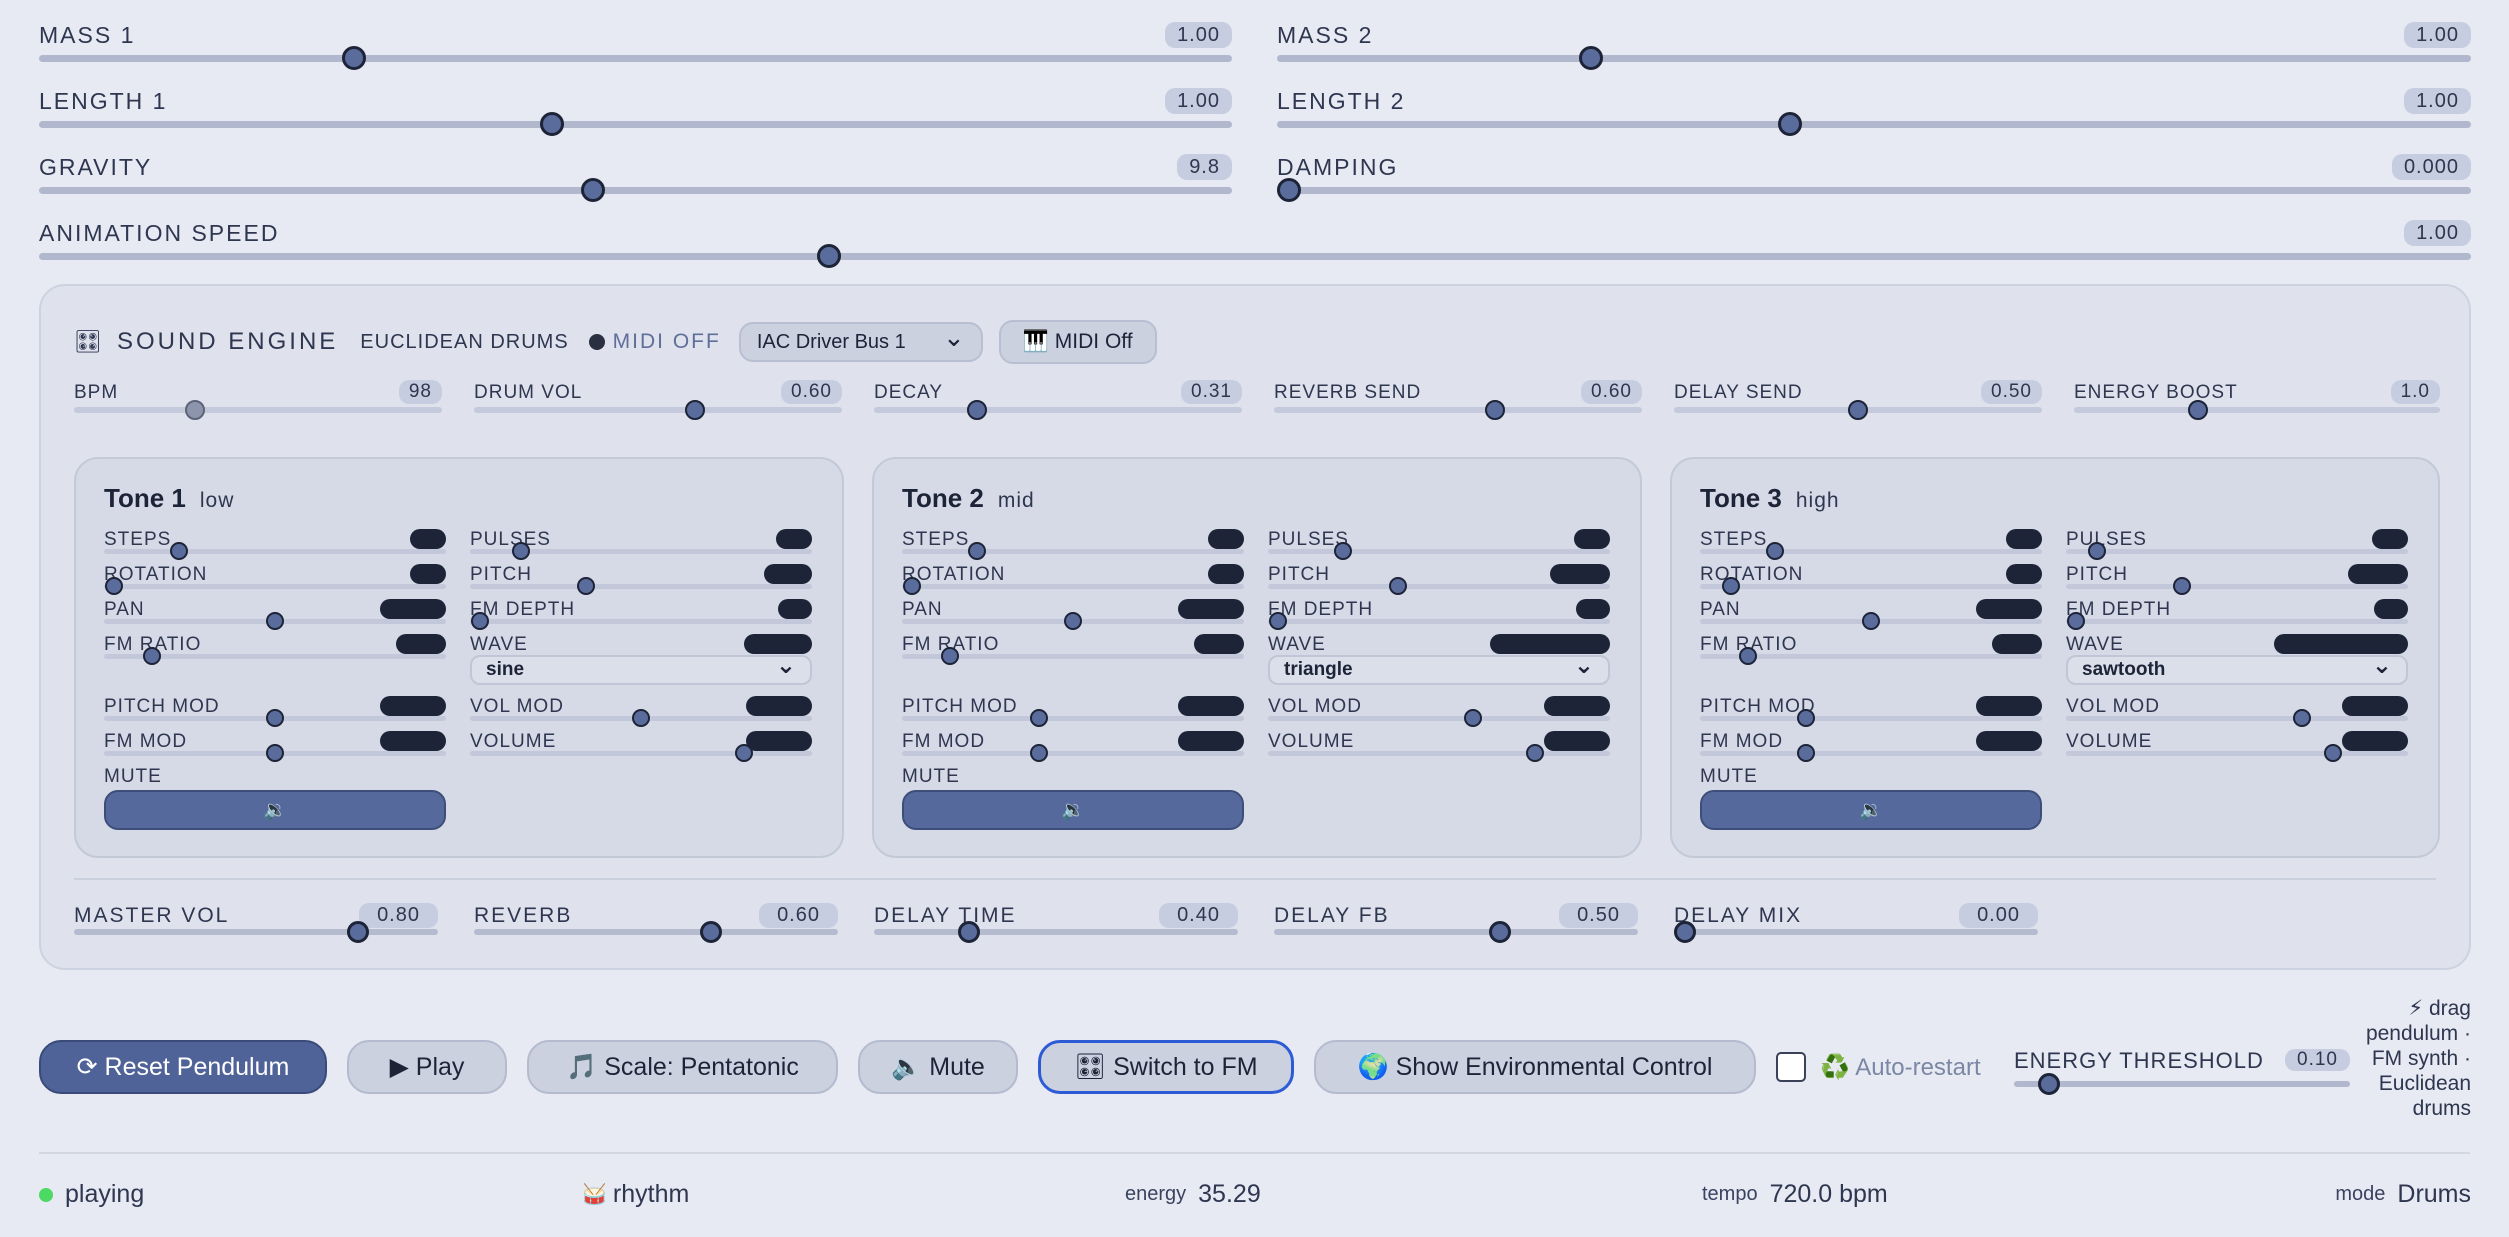  Describe the element at coordinates (195, 410) in the screenshot. I see `bpm-thumb` at that location.